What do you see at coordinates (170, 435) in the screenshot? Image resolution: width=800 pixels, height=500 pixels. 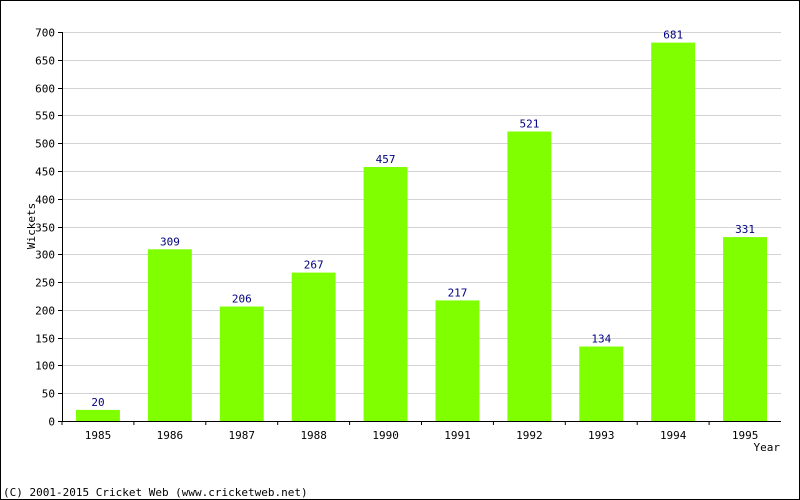 I see `x-tick-label: 1986` at bounding box center [170, 435].